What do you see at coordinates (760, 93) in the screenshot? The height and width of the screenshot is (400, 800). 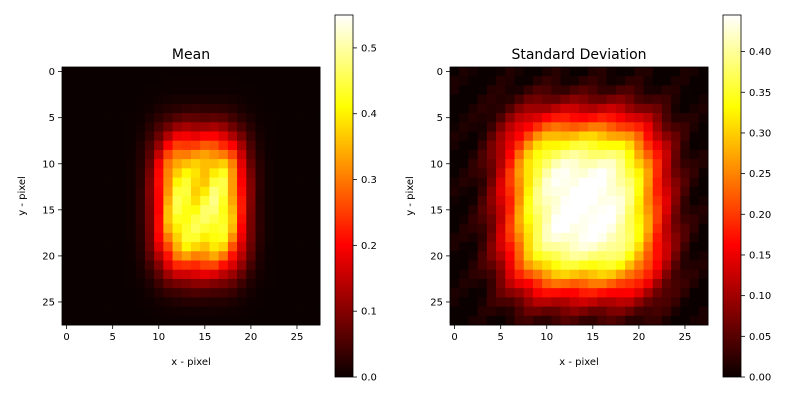 I see `std-colorbar-tick-label: 0.35` at bounding box center [760, 93].